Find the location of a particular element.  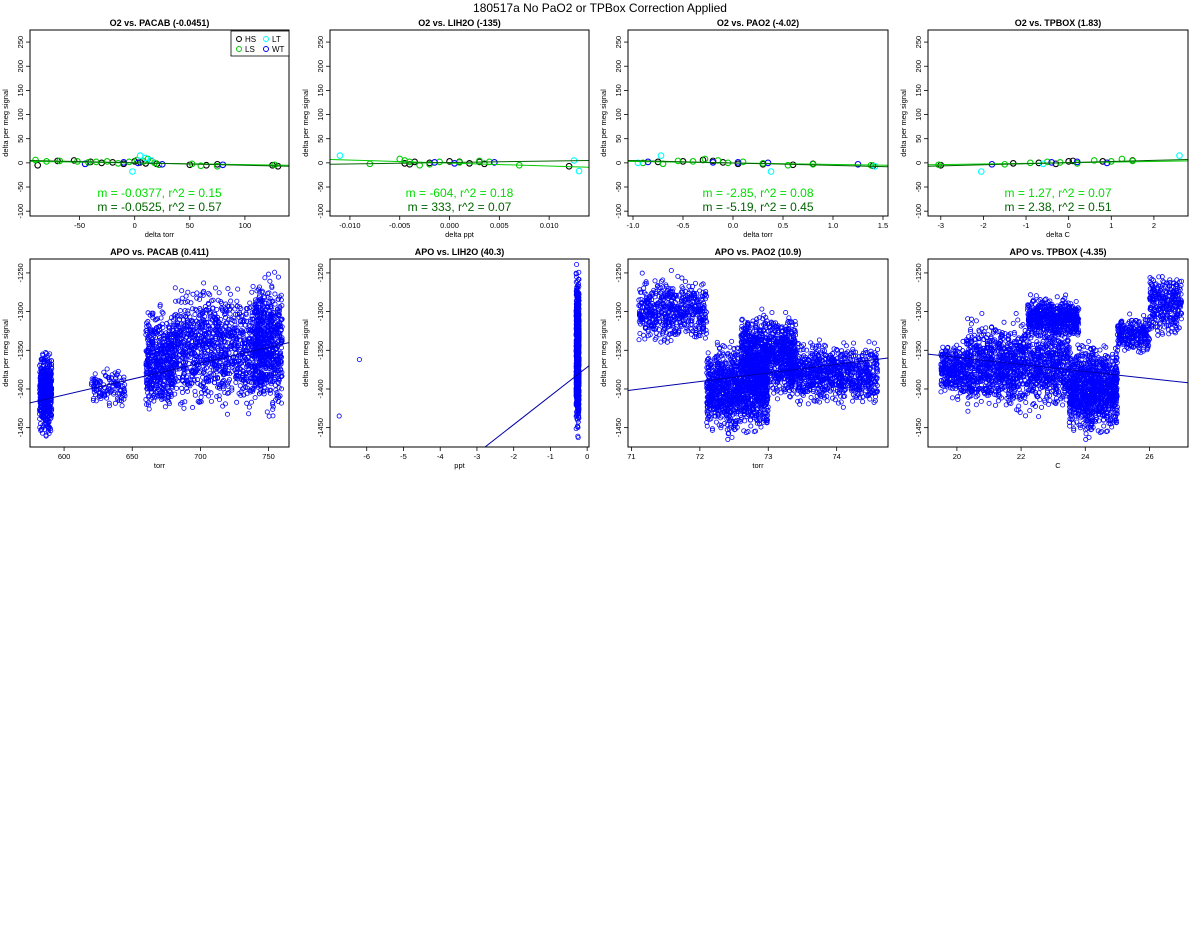

plot-marks is located at coordinates (159, 163).